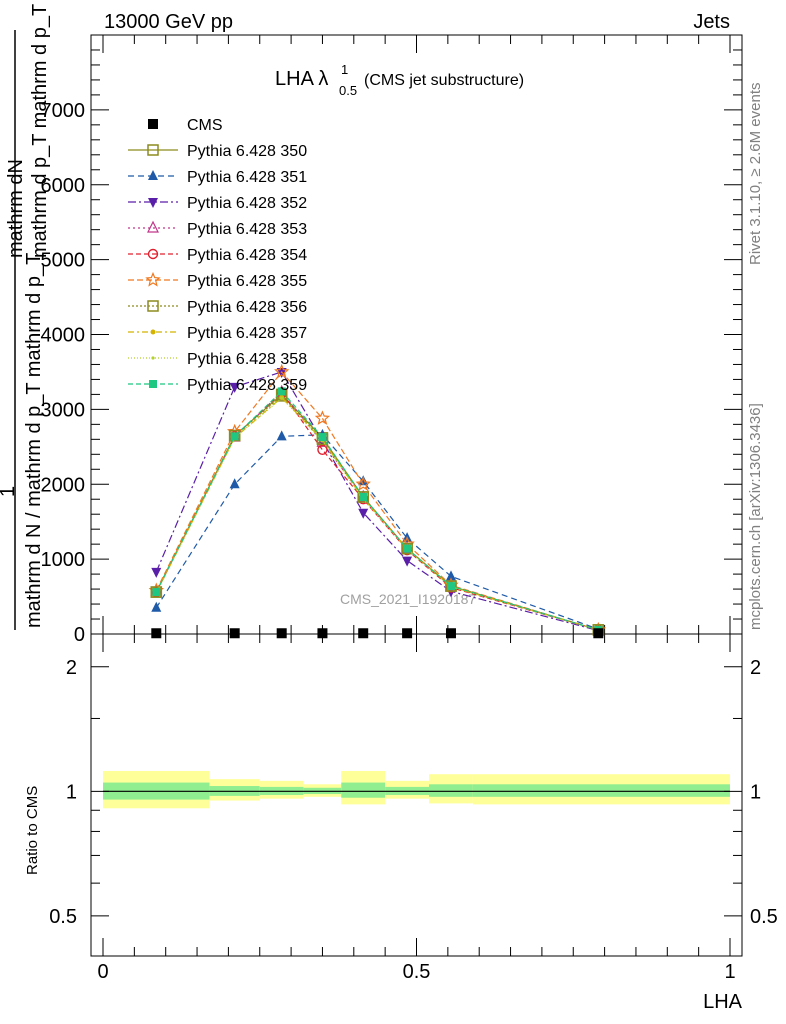 The height and width of the screenshot is (1024, 786). I want to click on ratio-ylabel: Ratio to CMS, so click(32, 830).